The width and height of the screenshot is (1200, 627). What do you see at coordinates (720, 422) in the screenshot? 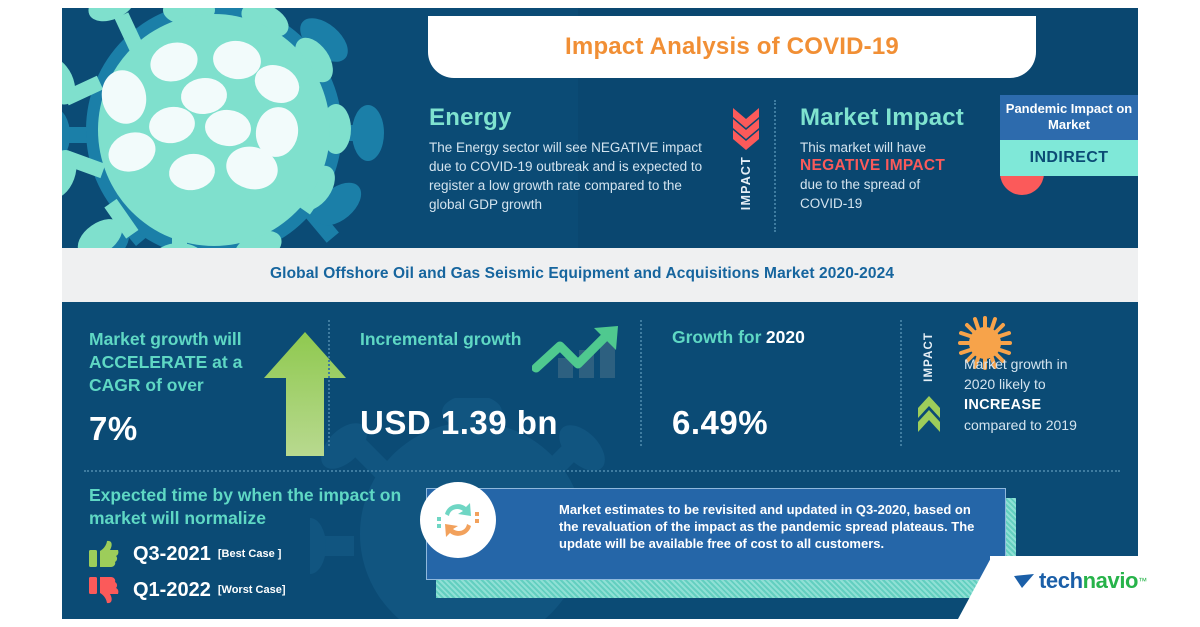
I see `metric-growth2020-value: 6.49%` at bounding box center [720, 422].